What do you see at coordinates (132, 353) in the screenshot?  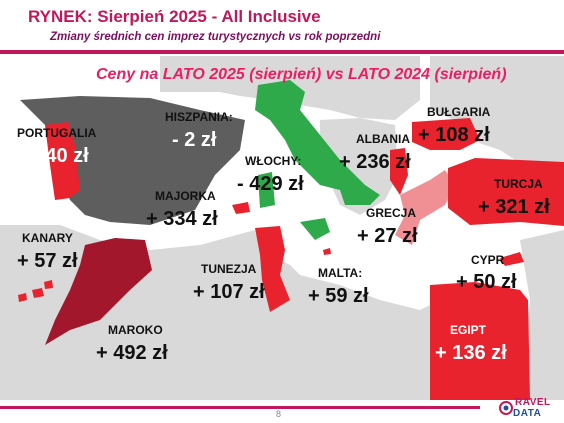 I see `region-value-maroko: + 492 zł` at bounding box center [132, 353].